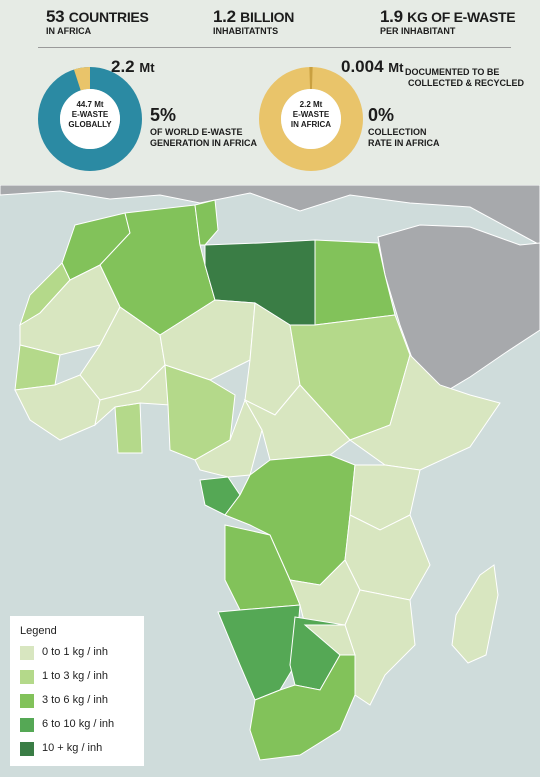 This screenshot has width=540, height=777. Describe the element at coordinates (90, 124) in the screenshot. I see `donut-global-center-line3: GLOBALLY` at that location.